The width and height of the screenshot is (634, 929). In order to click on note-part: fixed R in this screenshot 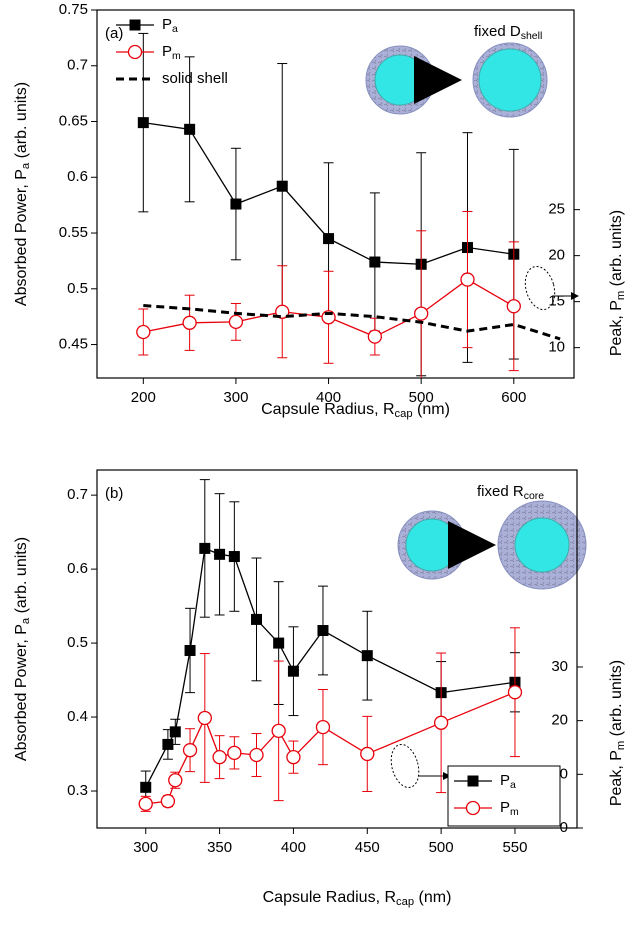, I will do `click(500, 491)`.